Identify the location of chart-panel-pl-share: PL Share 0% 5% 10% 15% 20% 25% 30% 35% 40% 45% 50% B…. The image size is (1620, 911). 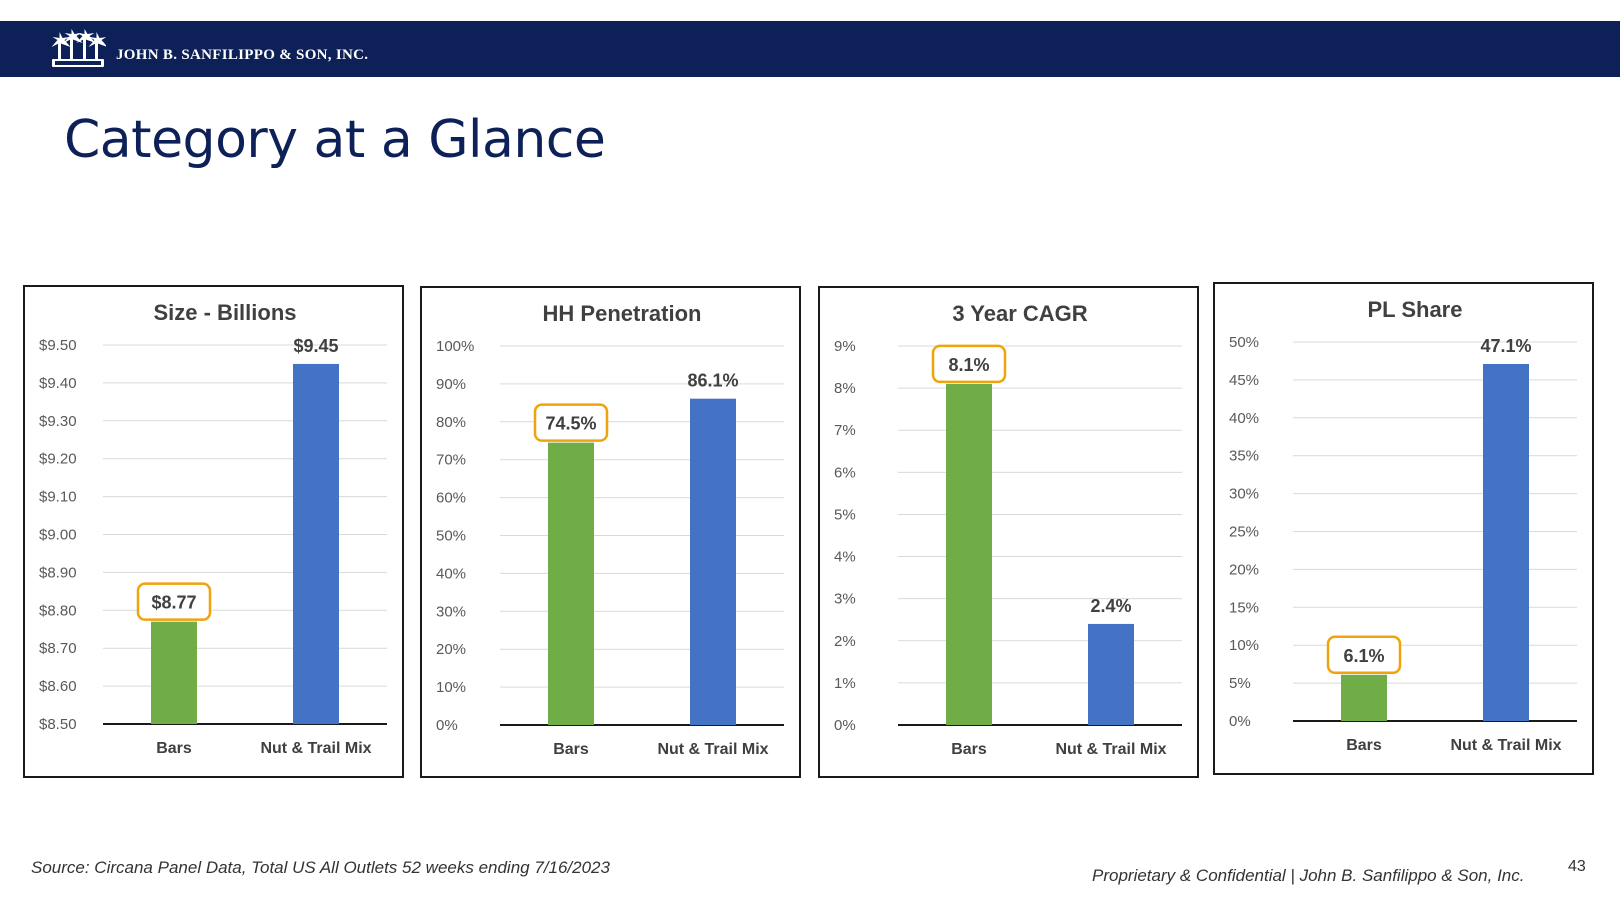
(1403, 528).